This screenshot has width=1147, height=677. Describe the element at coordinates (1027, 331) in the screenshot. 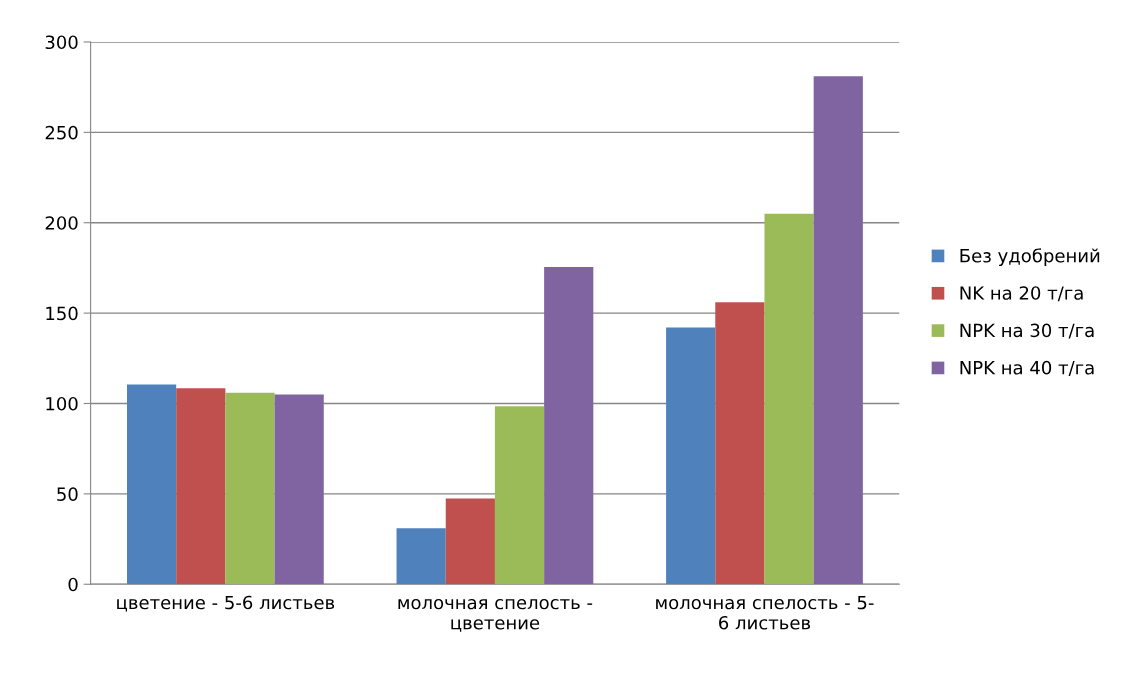

I see `legend-label: NPK на 30 т/га` at that location.